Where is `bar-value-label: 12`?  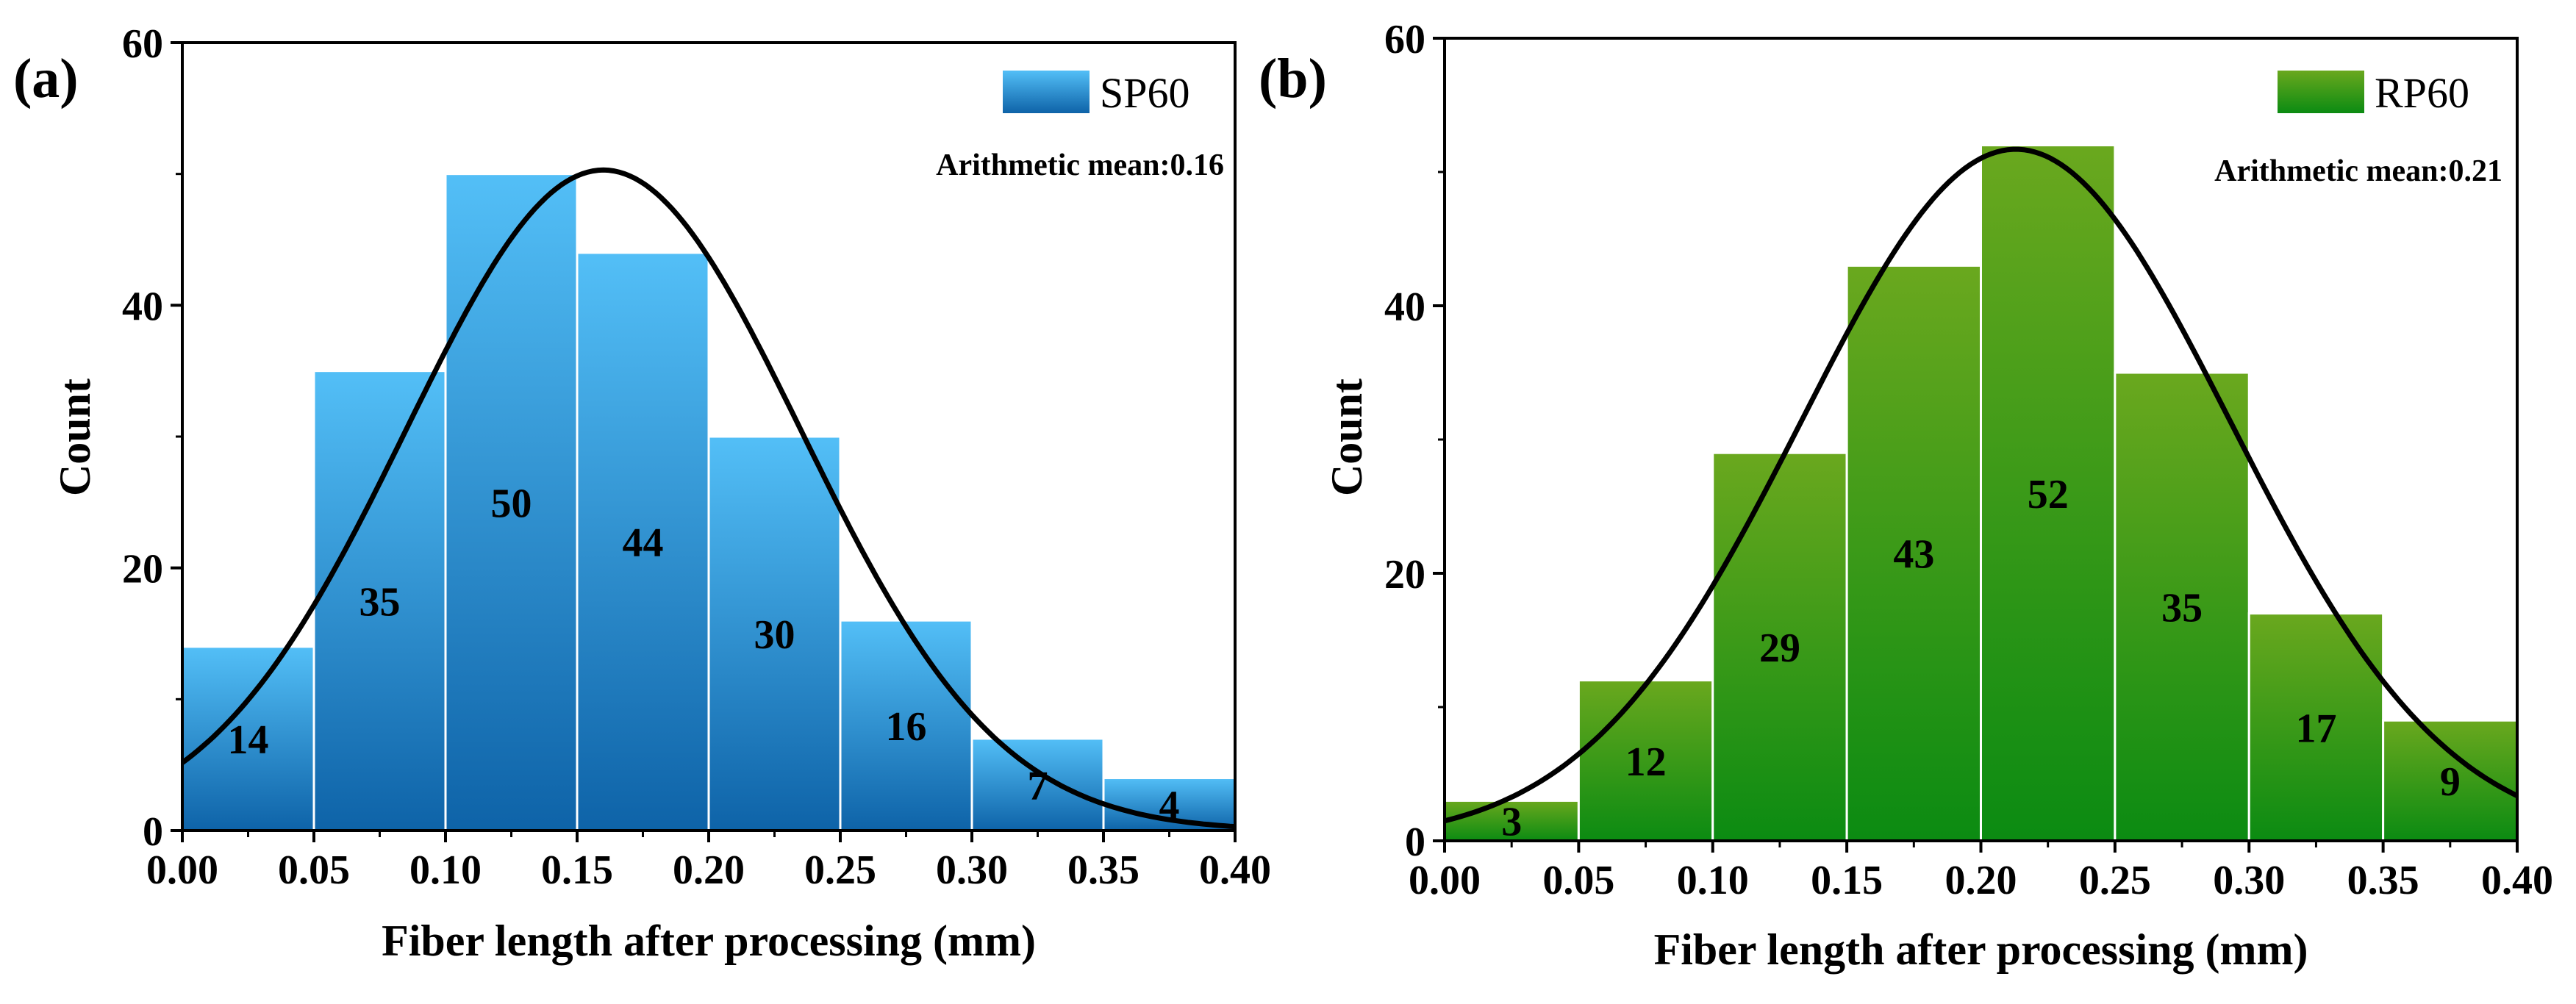
bar-value-label: 12 is located at coordinates (1646, 762).